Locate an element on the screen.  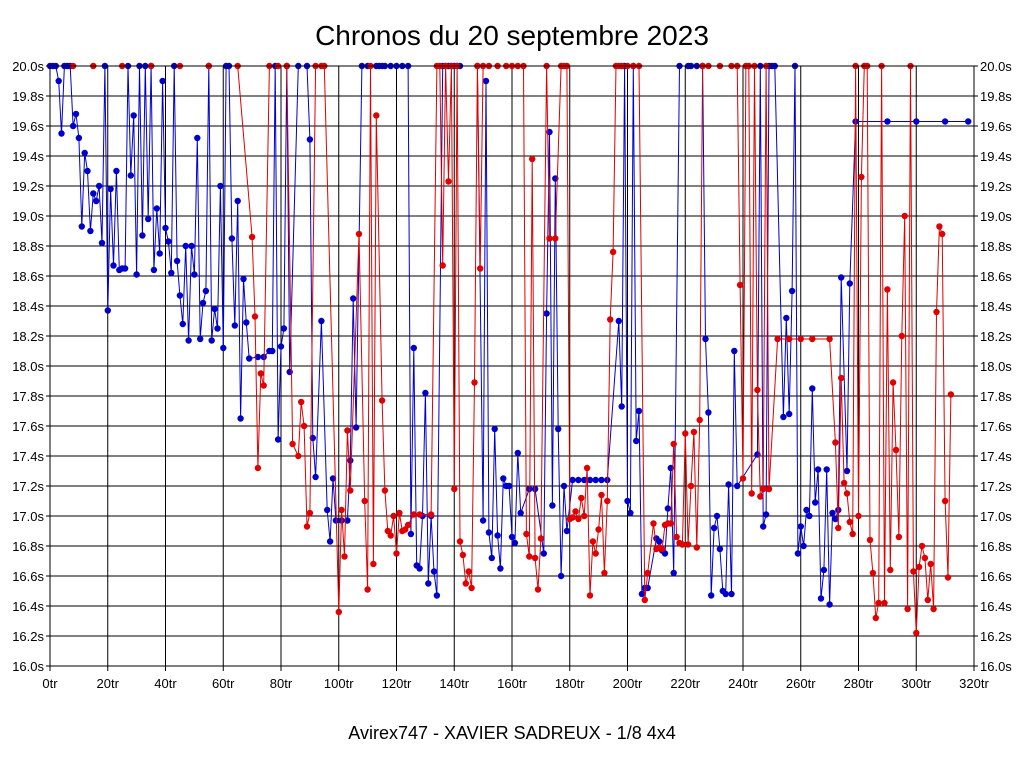
x-tick-label: 60tr is located at coordinates (223, 683).